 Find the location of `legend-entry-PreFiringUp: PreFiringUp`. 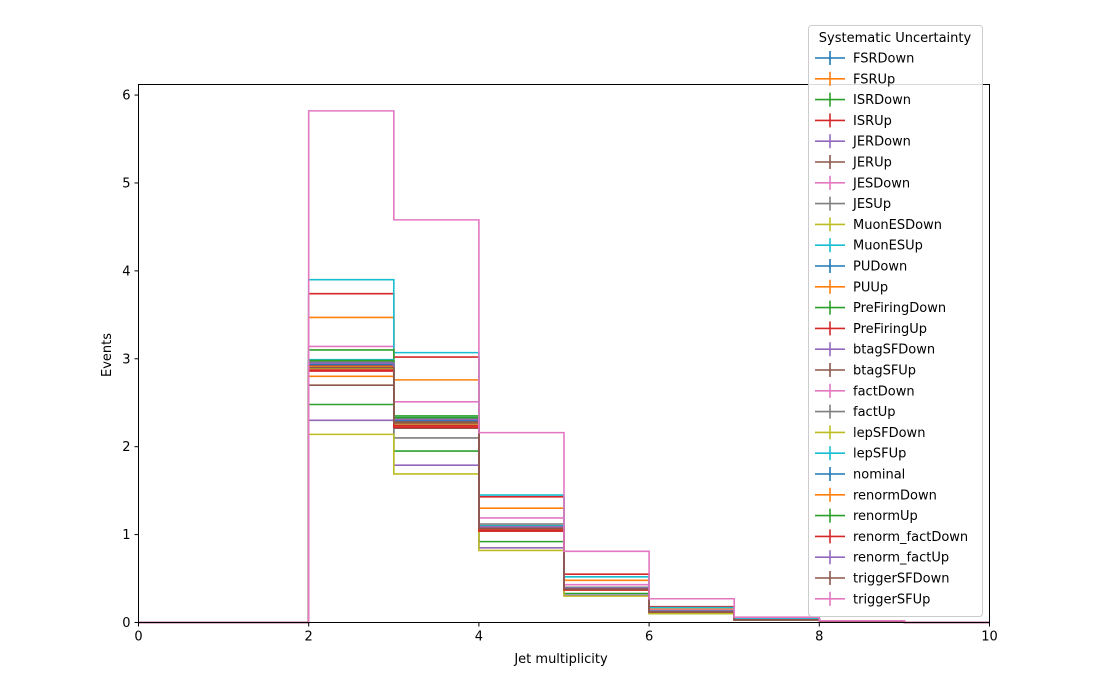

legend-entry-PreFiringUp: PreFiringUp is located at coordinates (871, 329).